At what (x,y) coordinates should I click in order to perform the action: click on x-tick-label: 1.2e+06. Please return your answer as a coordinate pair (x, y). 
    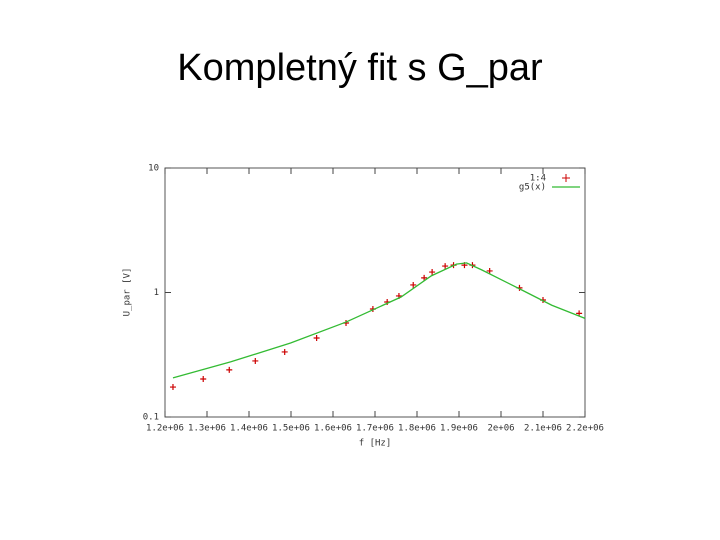
    Looking at the image, I should click on (165, 429).